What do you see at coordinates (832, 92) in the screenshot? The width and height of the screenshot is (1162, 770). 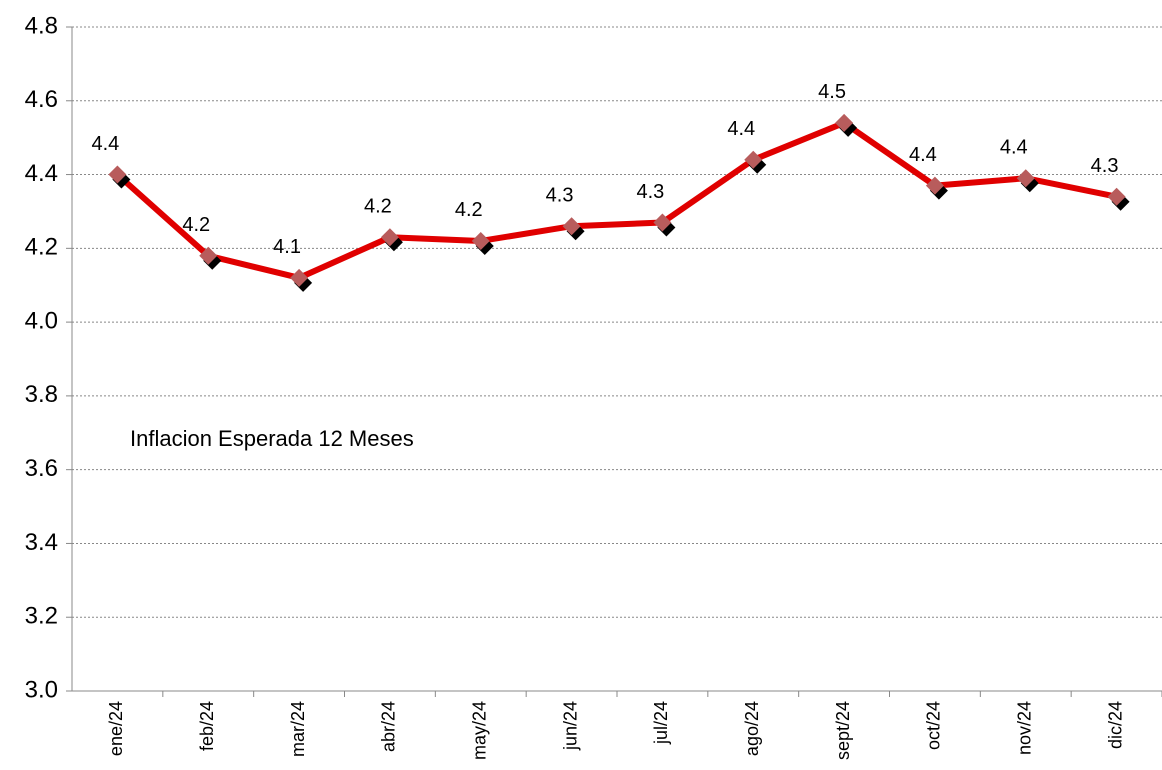 I see `data-label: 4.5` at bounding box center [832, 92].